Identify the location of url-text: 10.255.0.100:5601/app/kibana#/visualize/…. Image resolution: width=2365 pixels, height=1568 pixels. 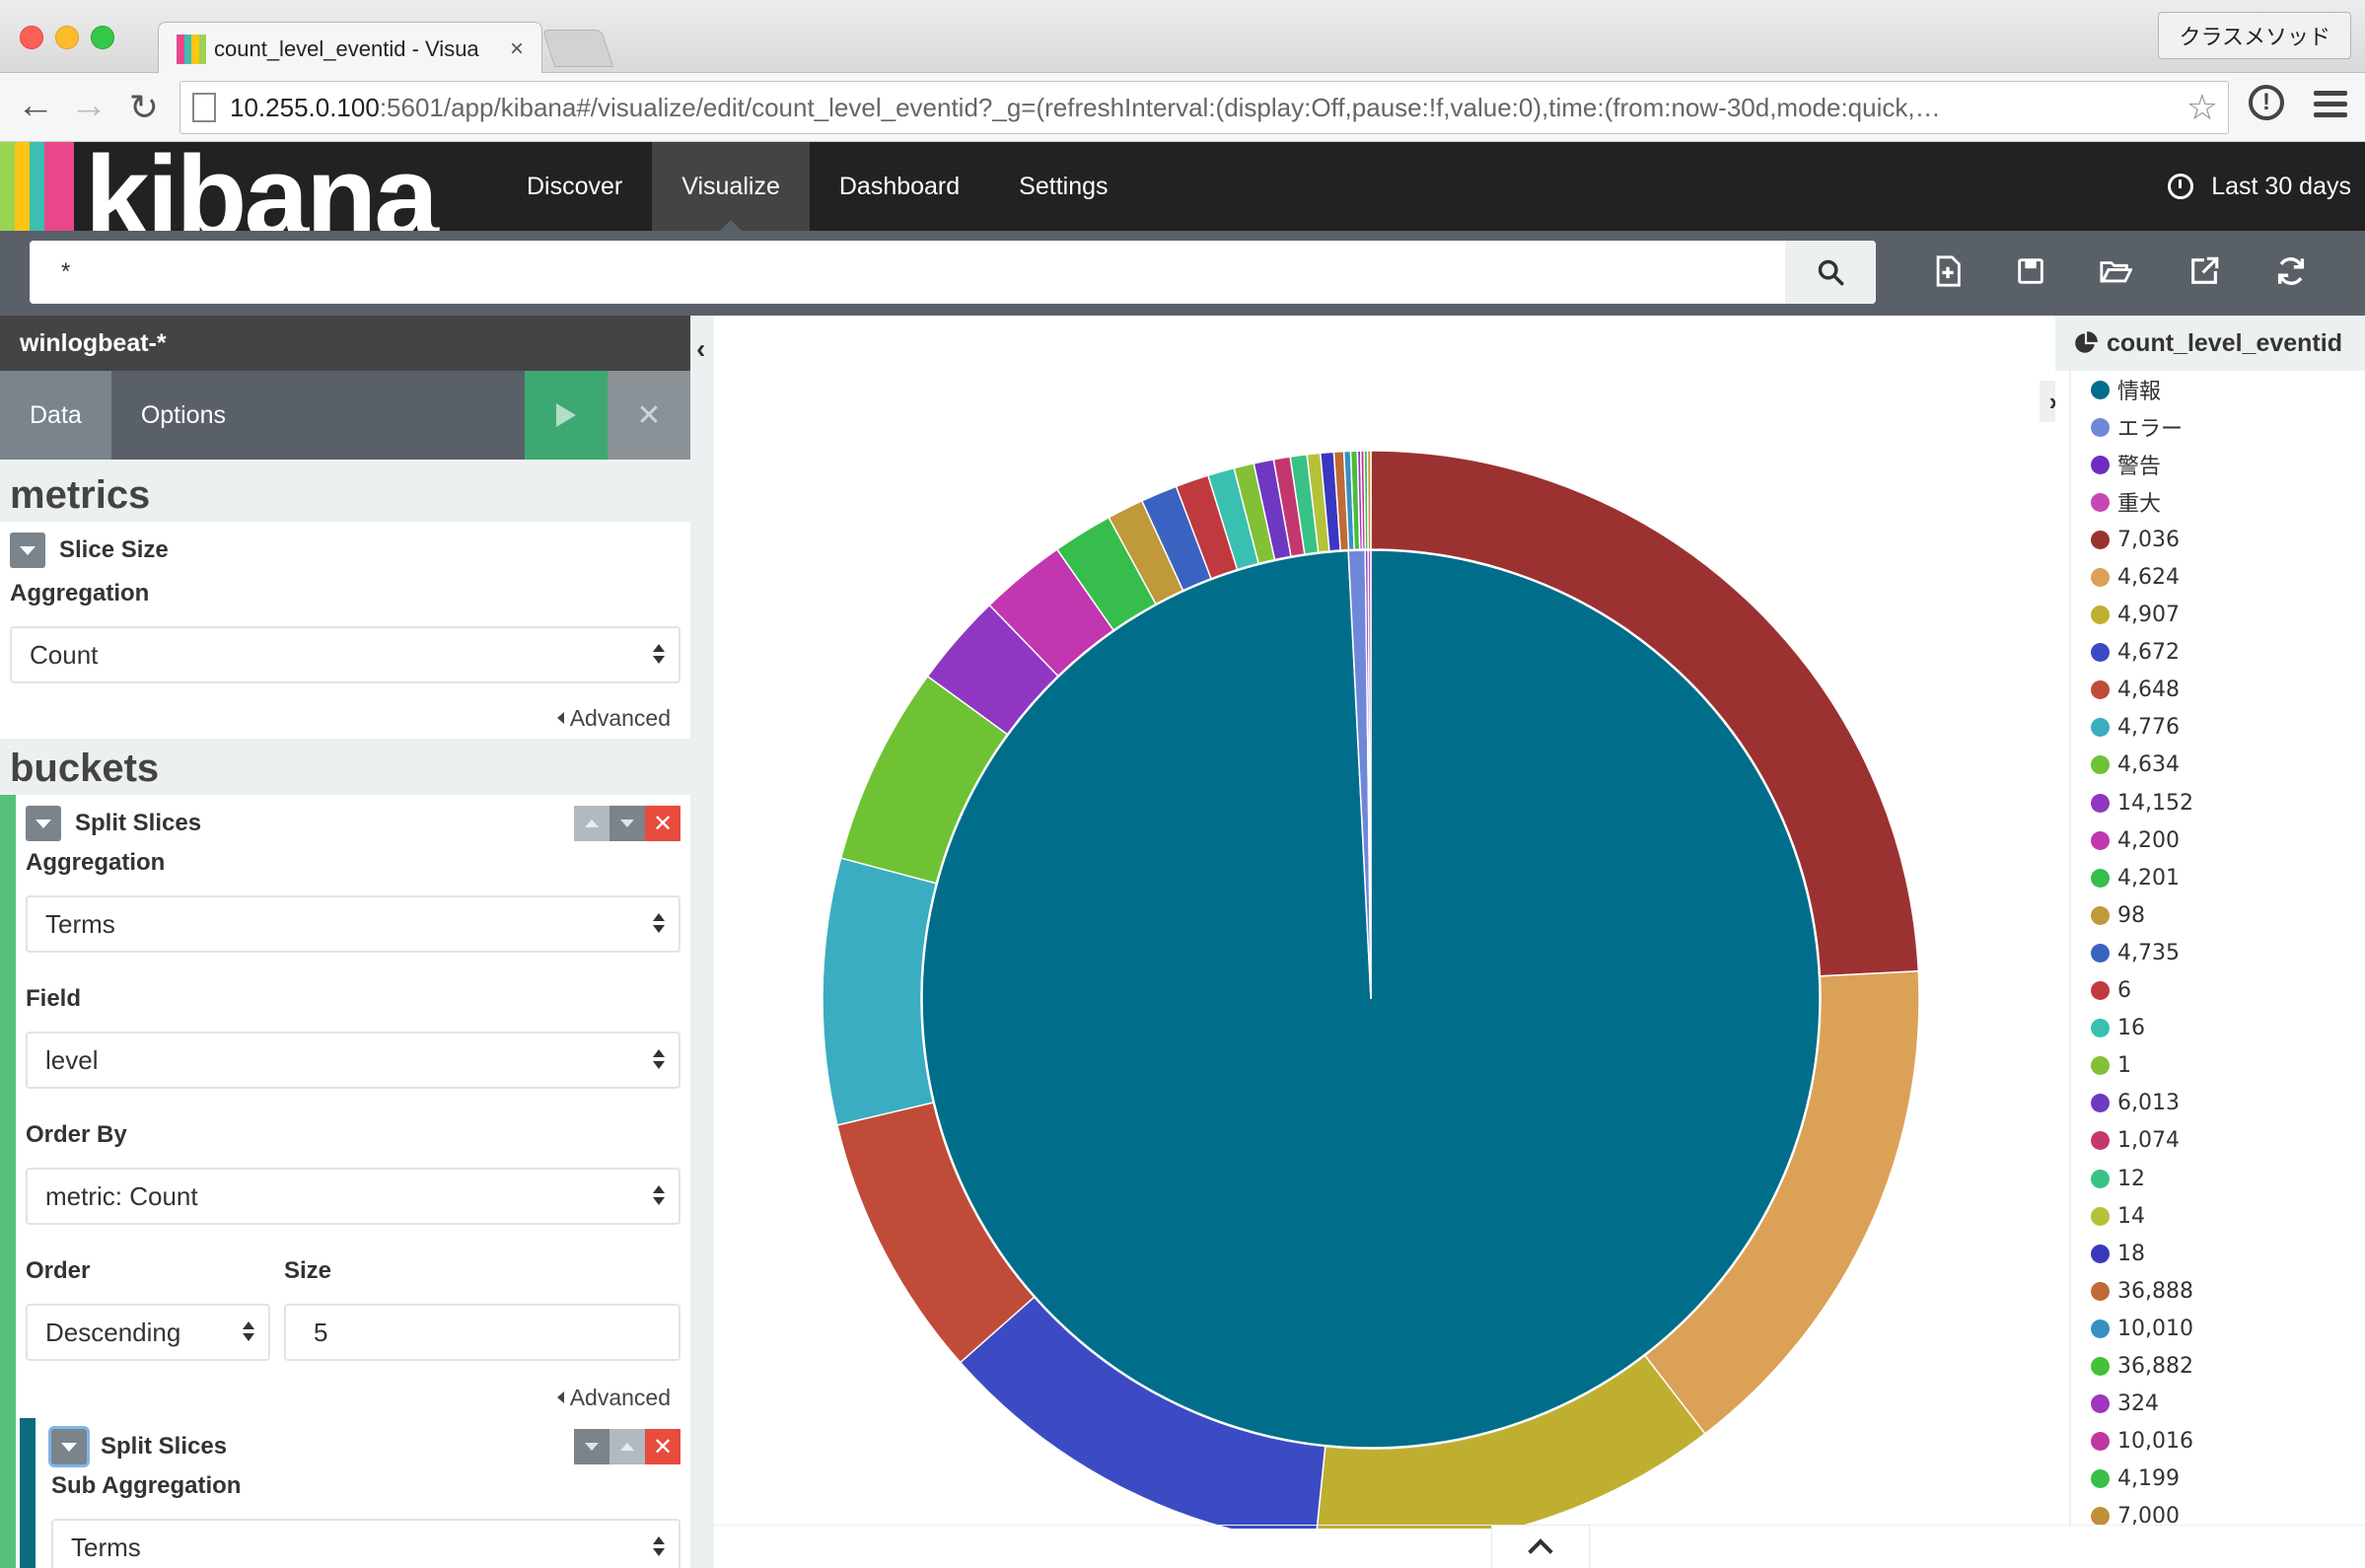
(1208, 108).